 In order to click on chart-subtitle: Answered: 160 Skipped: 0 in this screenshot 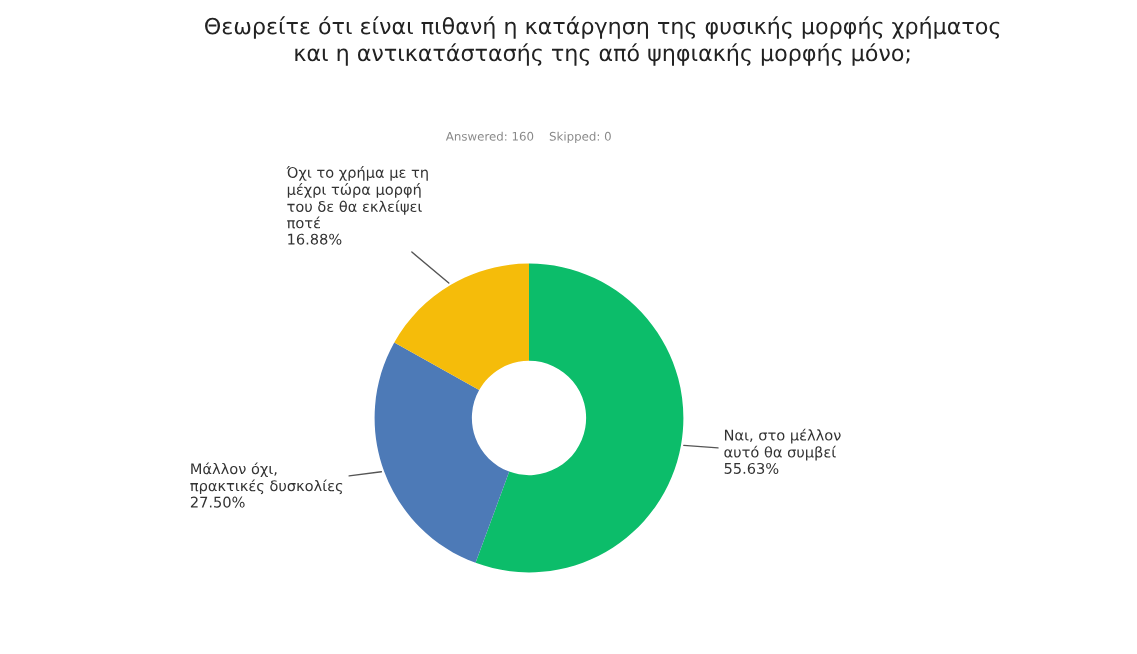, I will do `click(528, 137)`.